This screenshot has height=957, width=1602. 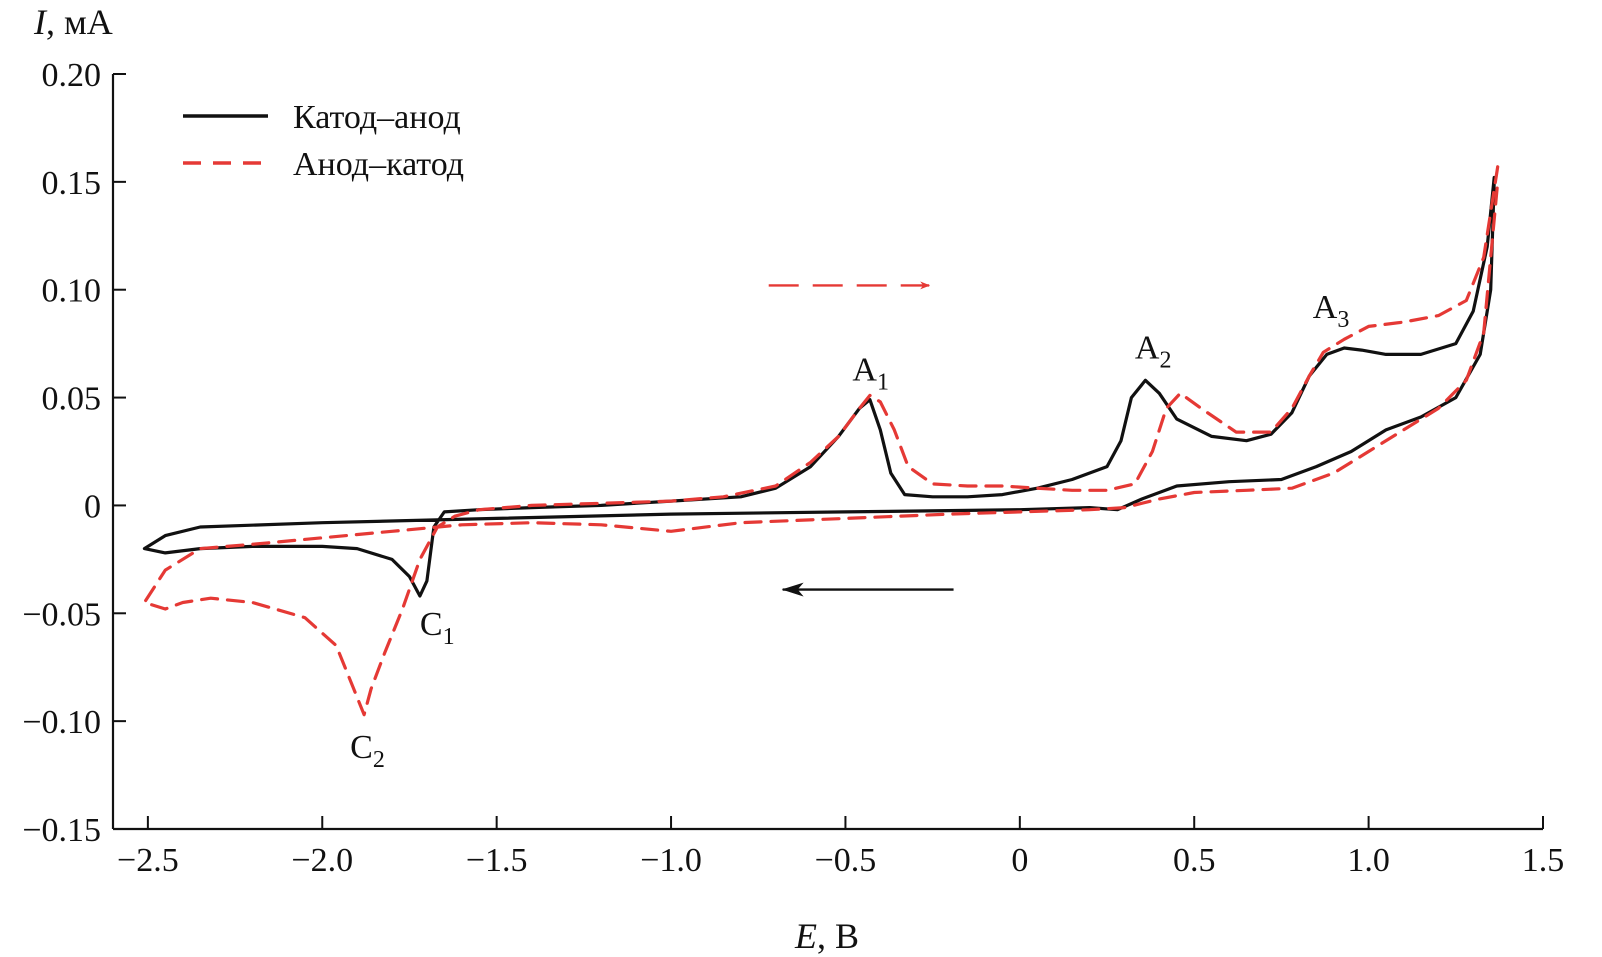 I want to click on x-tick-label: −1.0, so click(x=671, y=860).